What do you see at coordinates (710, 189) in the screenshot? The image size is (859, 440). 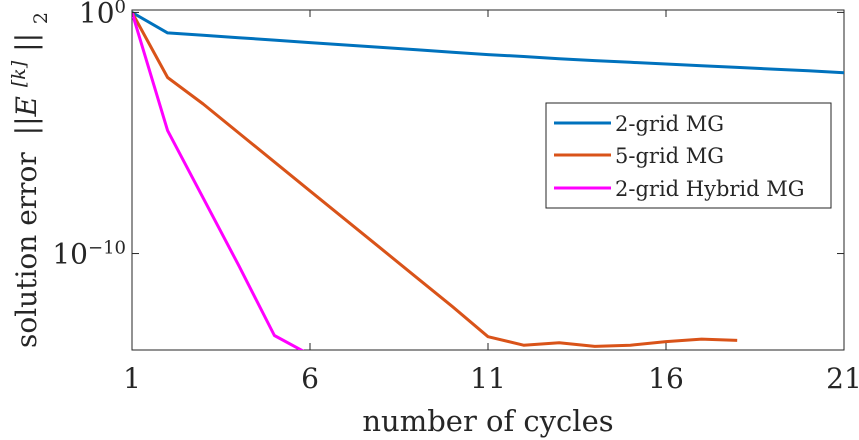 I see `legend-label-2-grid-hybrid-mg: 2-grid Hybrid MG` at bounding box center [710, 189].